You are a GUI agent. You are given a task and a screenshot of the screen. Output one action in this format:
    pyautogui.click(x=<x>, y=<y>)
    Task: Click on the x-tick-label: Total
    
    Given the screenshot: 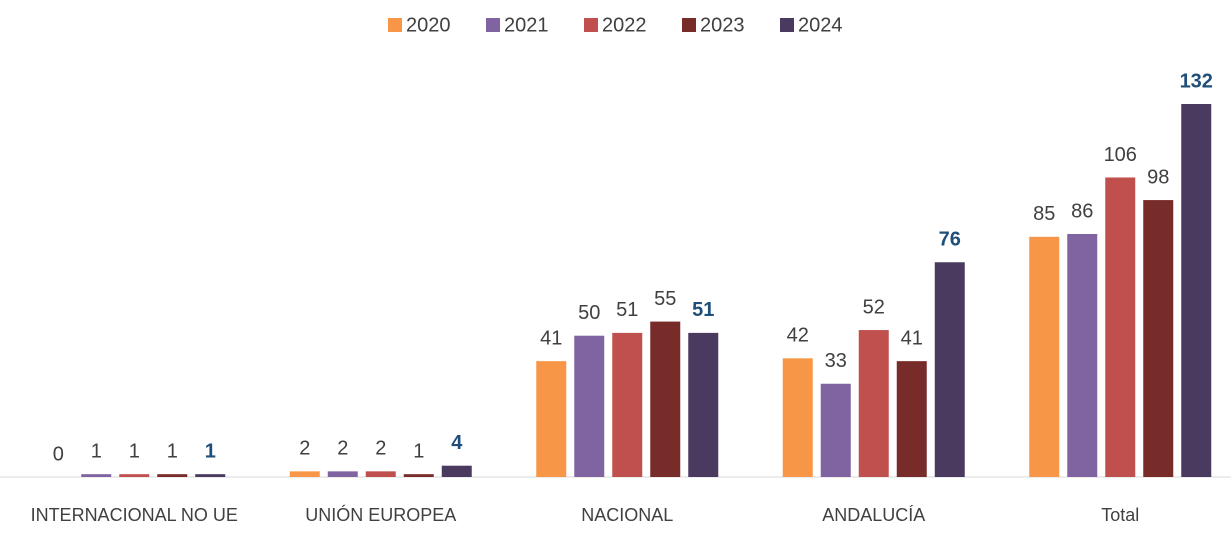 What is the action you would take?
    pyautogui.click(x=1120, y=515)
    